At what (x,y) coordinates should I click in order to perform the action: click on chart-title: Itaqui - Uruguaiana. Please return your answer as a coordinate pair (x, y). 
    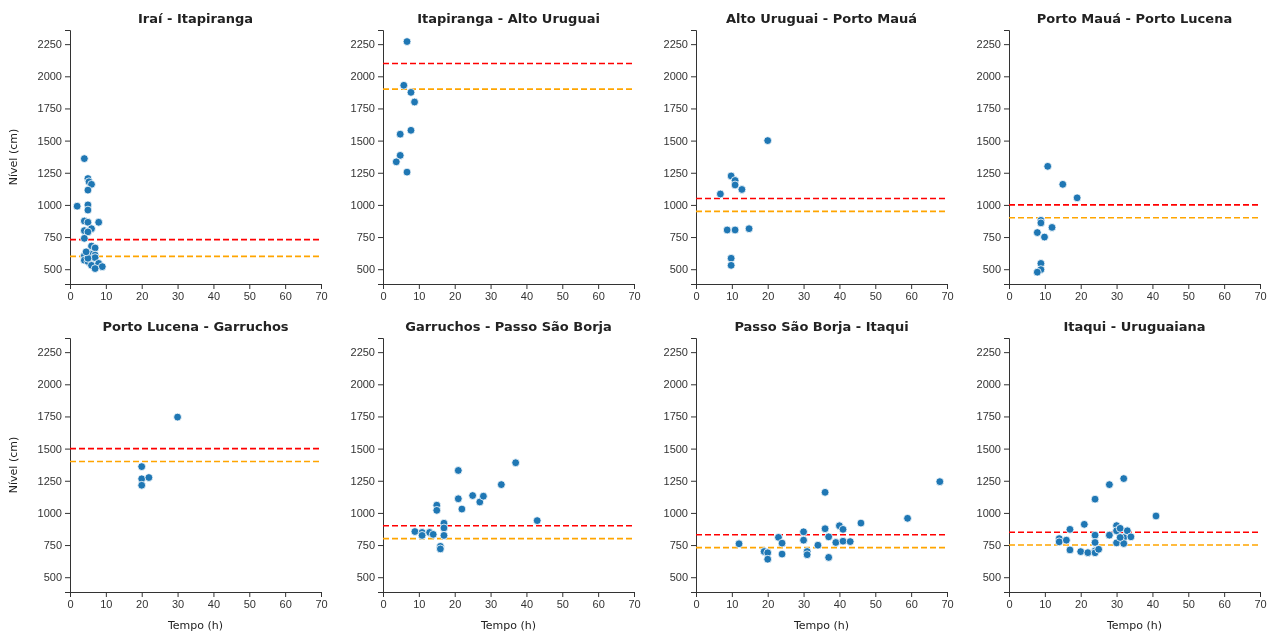
    Looking at the image, I should click on (1134, 326).